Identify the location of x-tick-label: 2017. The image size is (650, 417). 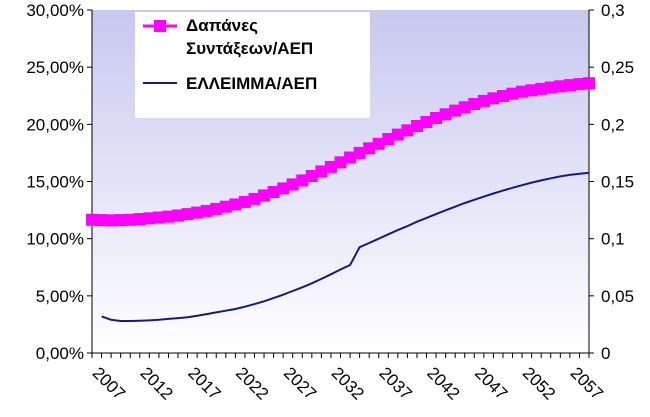
(204, 383).